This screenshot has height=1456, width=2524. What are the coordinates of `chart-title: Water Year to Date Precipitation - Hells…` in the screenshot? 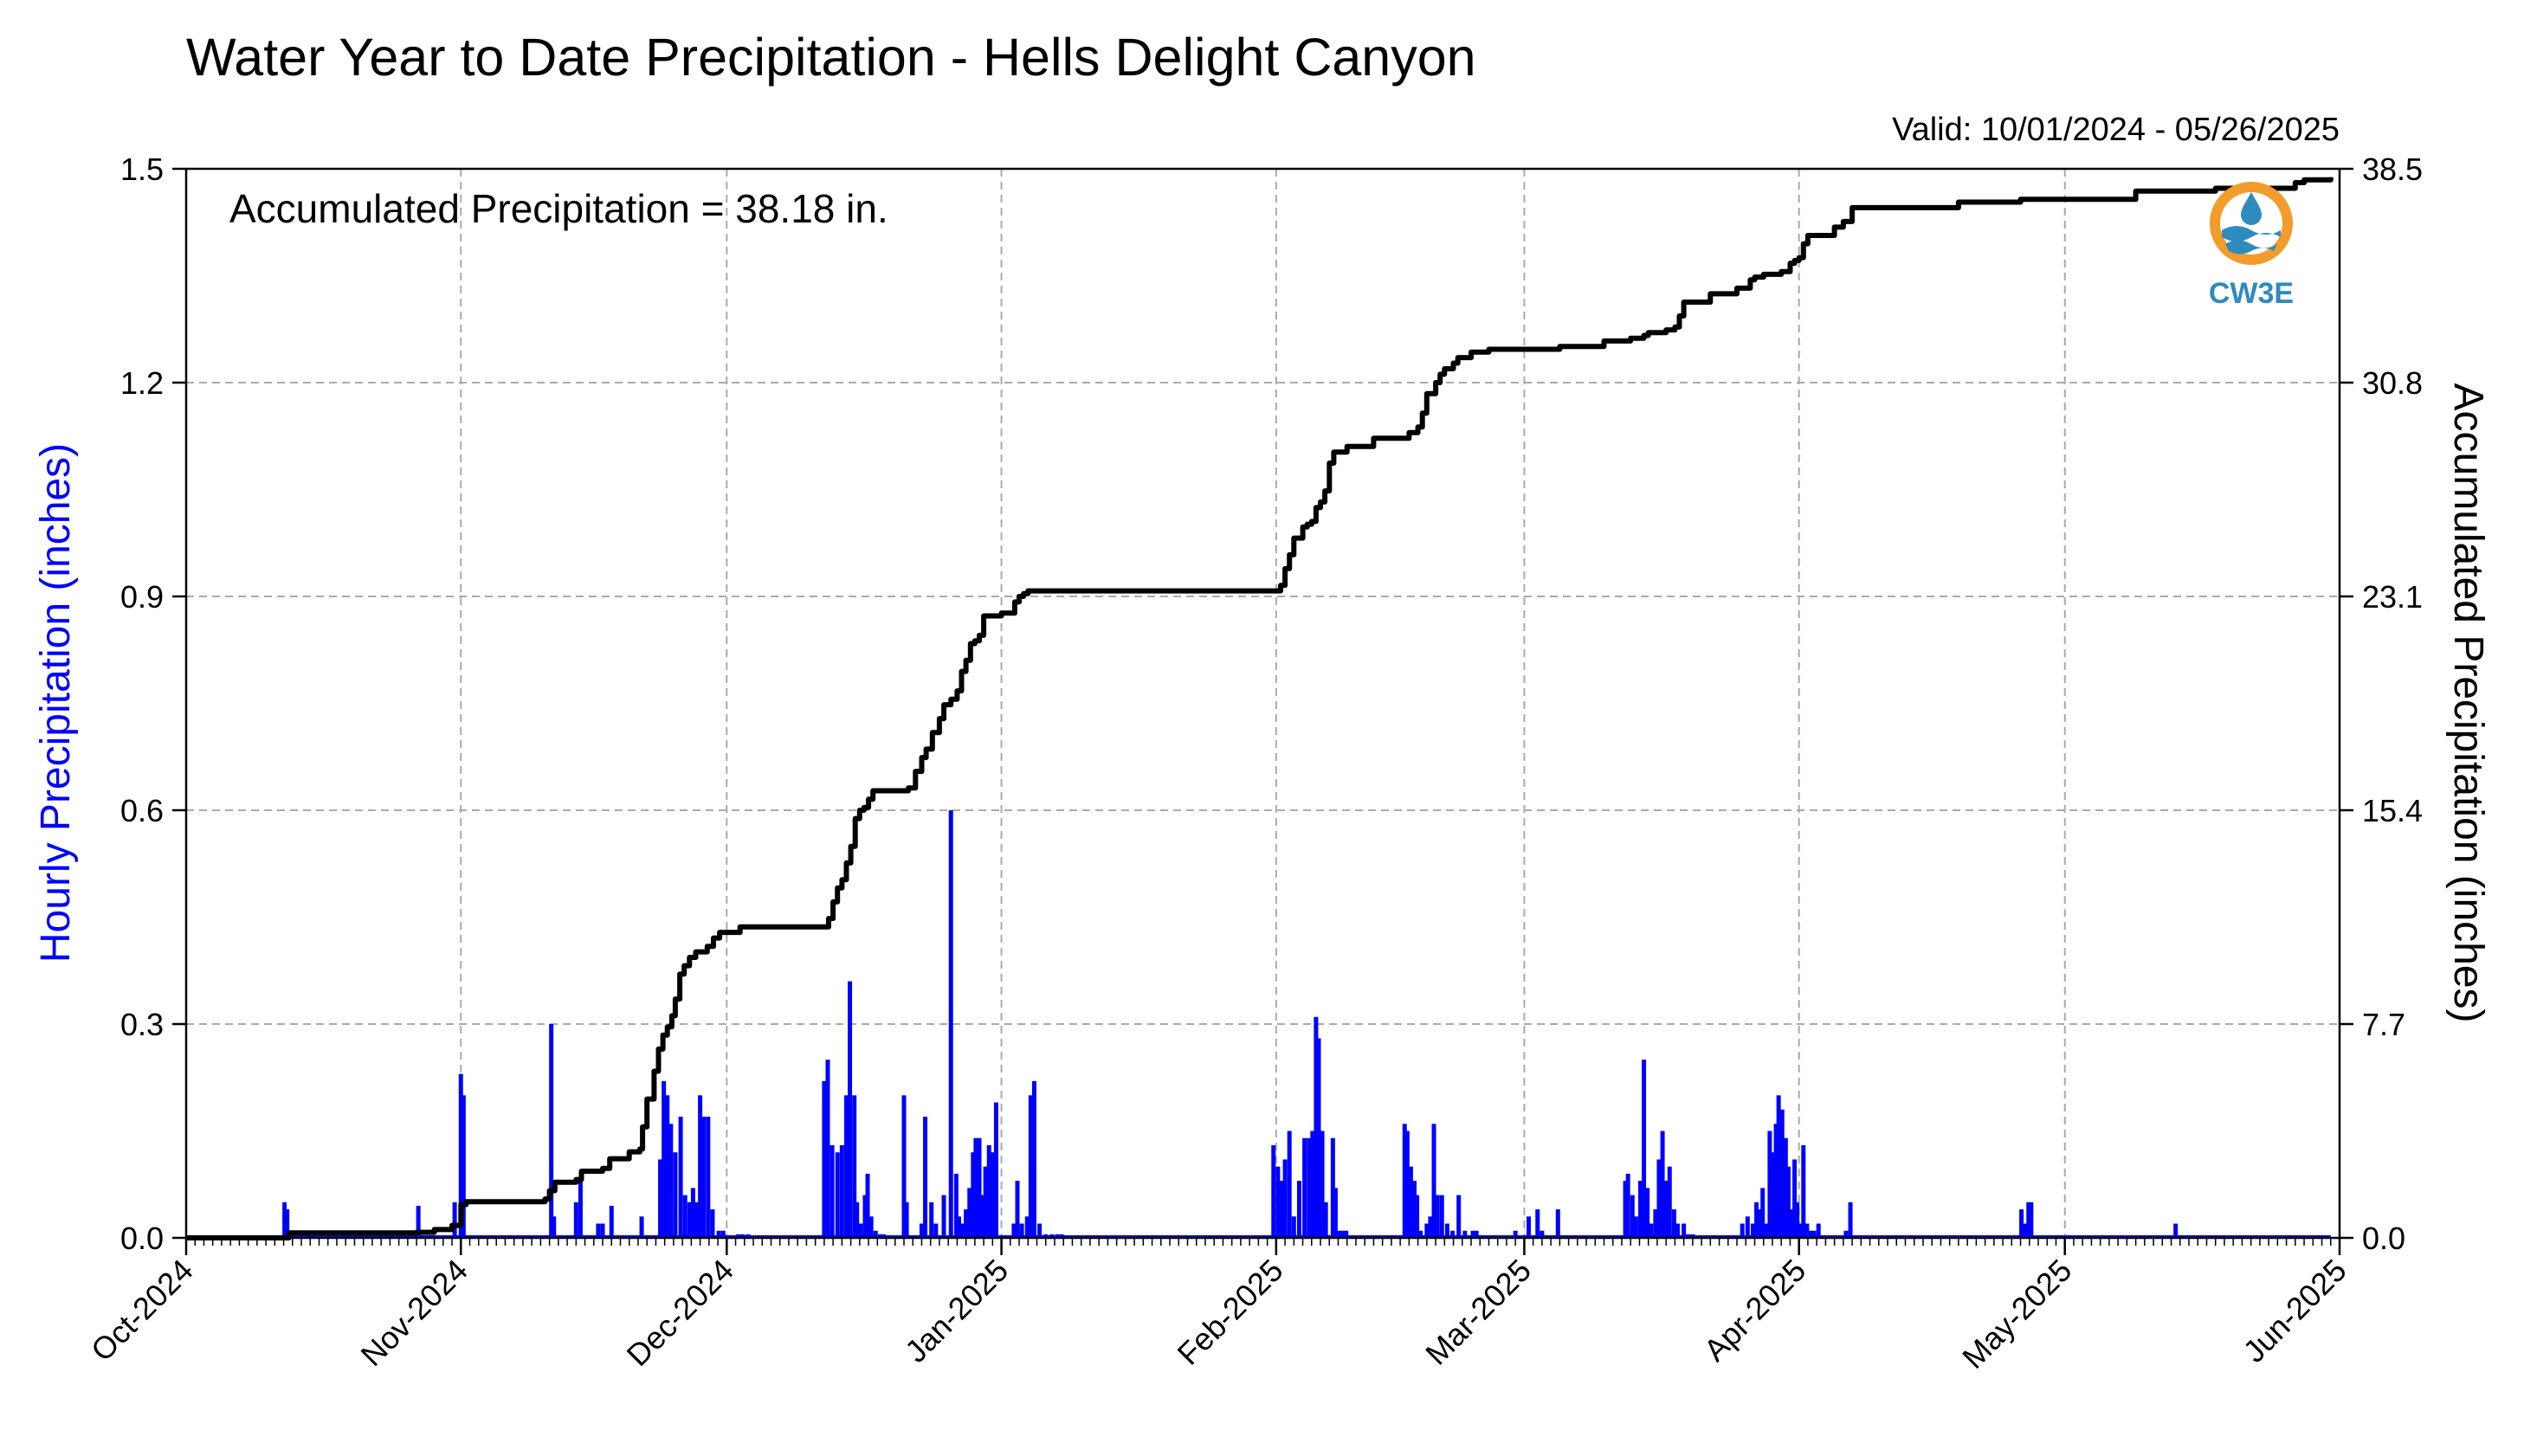 It's located at (831, 57).